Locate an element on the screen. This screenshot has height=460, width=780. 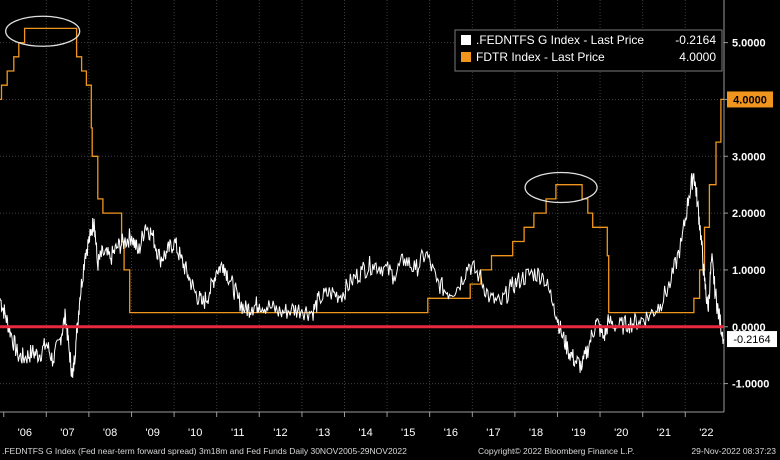
y-tick-label: 5.0000 is located at coordinates (749, 44).